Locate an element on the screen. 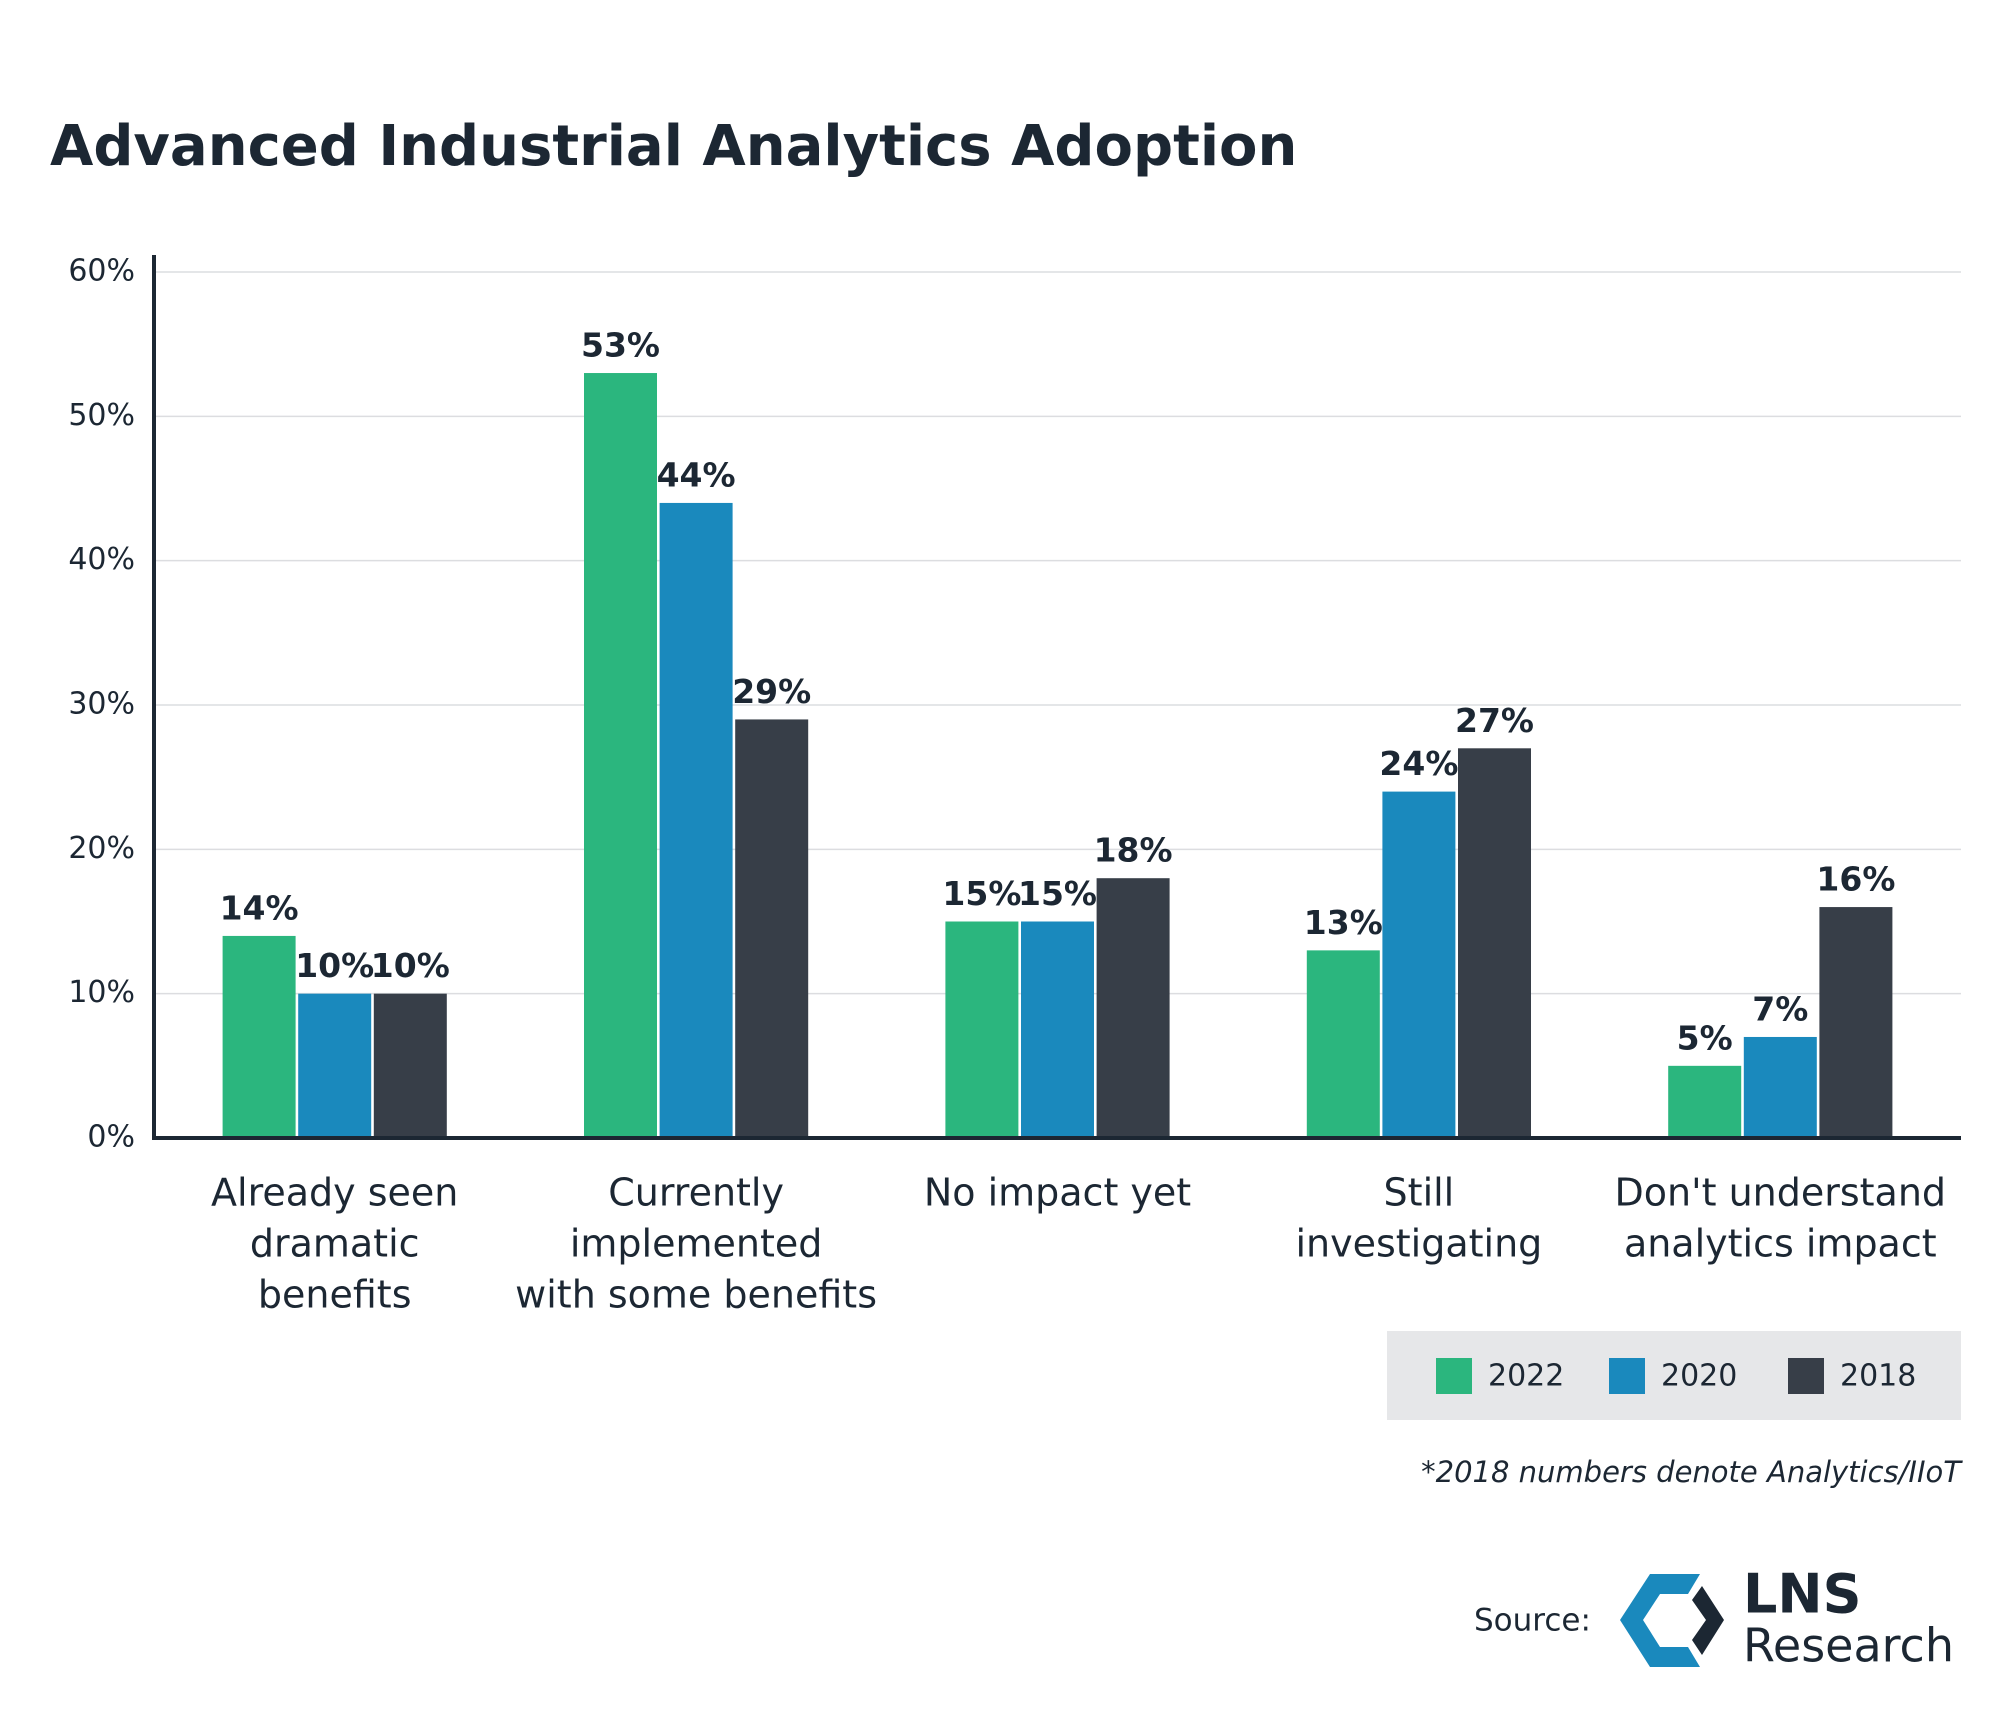  x-tick-label: with some benefits is located at coordinates (696, 1295).